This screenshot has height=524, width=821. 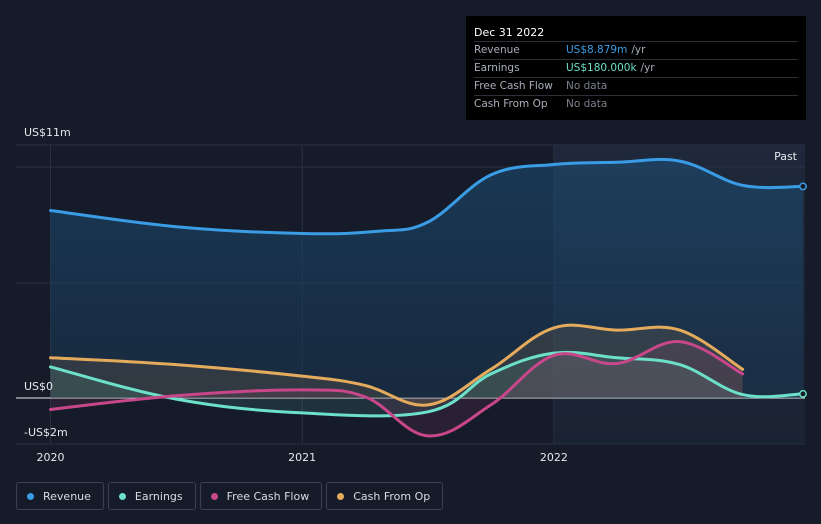 What do you see at coordinates (302, 457) in the screenshot?
I see `x-tick-label: 2021` at bounding box center [302, 457].